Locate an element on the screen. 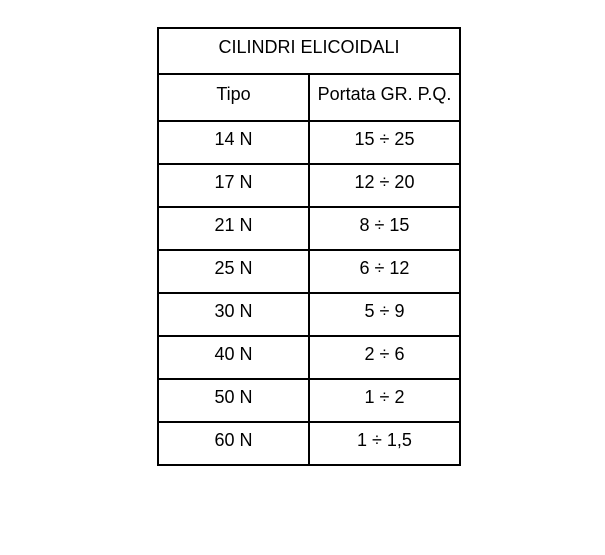  cell-portata: 8 ÷ 15 is located at coordinates (384, 228).